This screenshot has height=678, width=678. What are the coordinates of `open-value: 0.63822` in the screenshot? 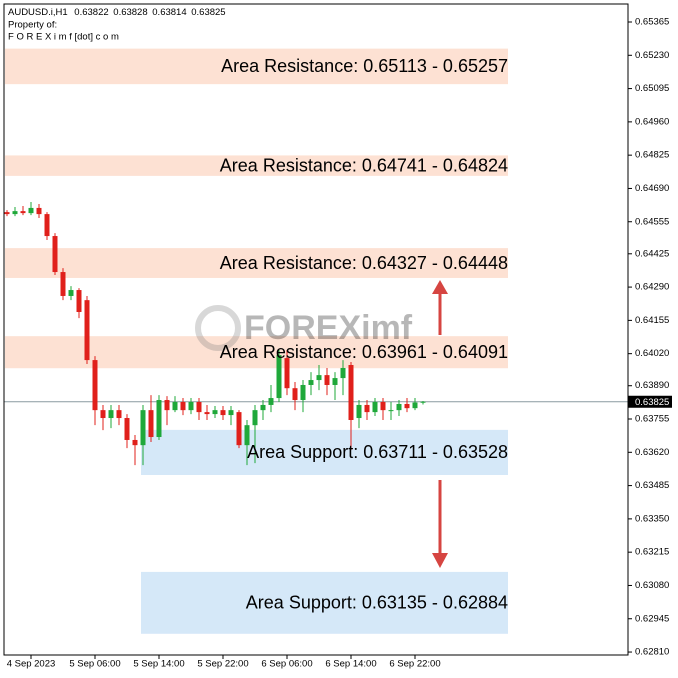 It's located at (91, 12).